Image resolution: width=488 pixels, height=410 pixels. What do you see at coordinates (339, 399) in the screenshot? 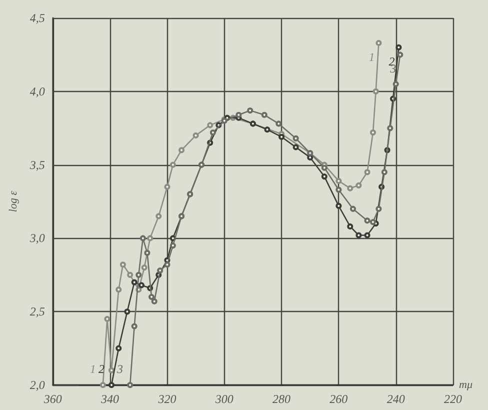
I see `x-tick-label: 260` at bounding box center [339, 399].